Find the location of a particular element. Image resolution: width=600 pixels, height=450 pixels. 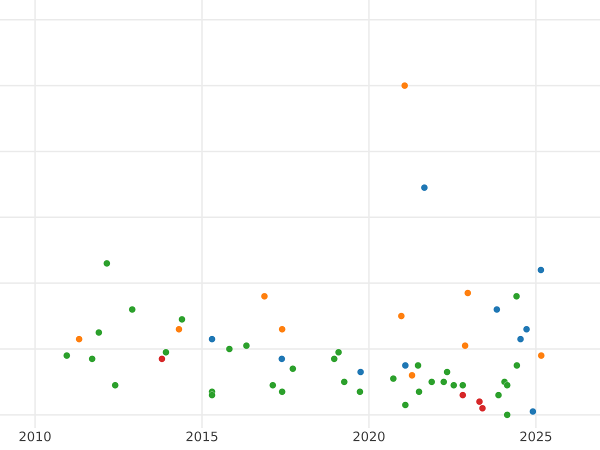

x-tick-label: 2010 is located at coordinates (35, 437).